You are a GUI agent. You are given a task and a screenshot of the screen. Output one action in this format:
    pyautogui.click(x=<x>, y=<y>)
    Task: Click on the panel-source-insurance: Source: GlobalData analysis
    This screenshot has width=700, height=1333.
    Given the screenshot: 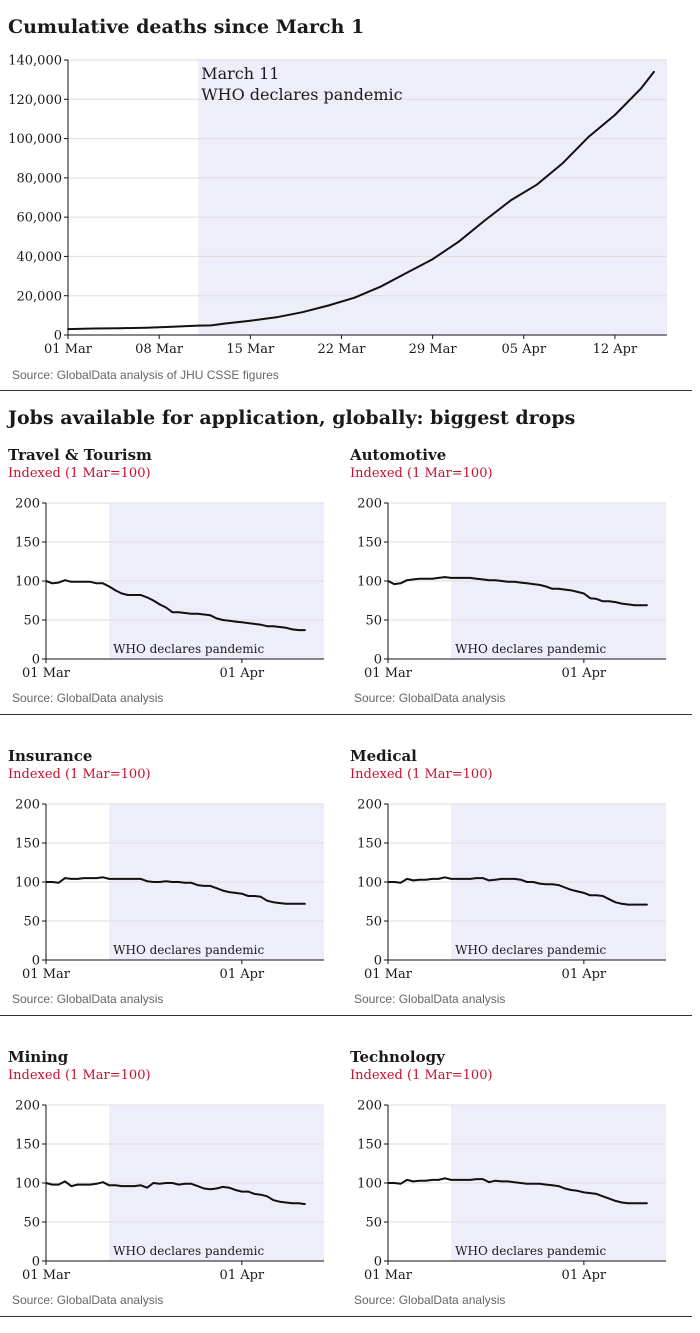 What is the action you would take?
    pyautogui.click(x=88, y=999)
    